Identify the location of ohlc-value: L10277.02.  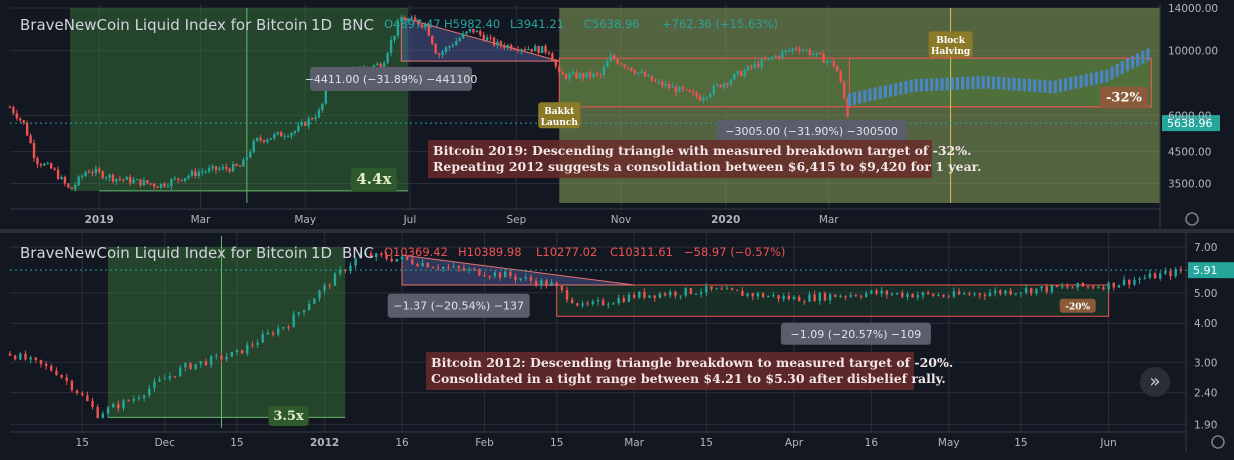
(566, 252).